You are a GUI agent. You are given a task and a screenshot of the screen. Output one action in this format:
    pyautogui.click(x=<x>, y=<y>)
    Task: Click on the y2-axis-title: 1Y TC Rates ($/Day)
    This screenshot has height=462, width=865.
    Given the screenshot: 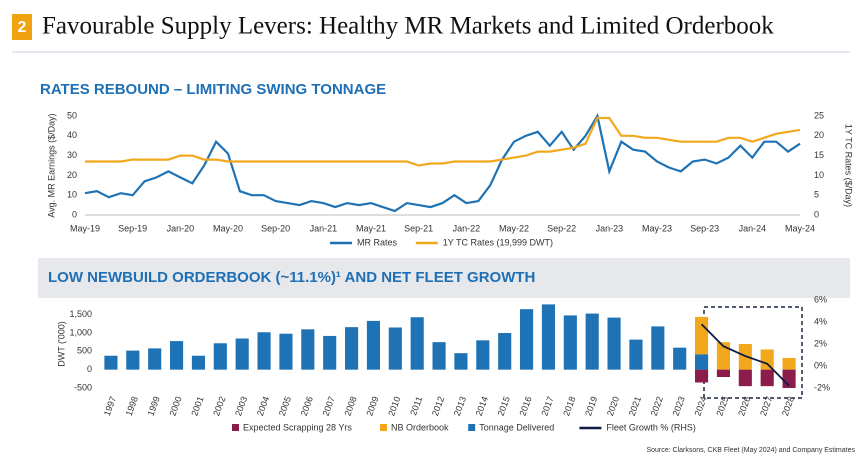 What is the action you would take?
    pyautogui.click(x=849, y=165)
    